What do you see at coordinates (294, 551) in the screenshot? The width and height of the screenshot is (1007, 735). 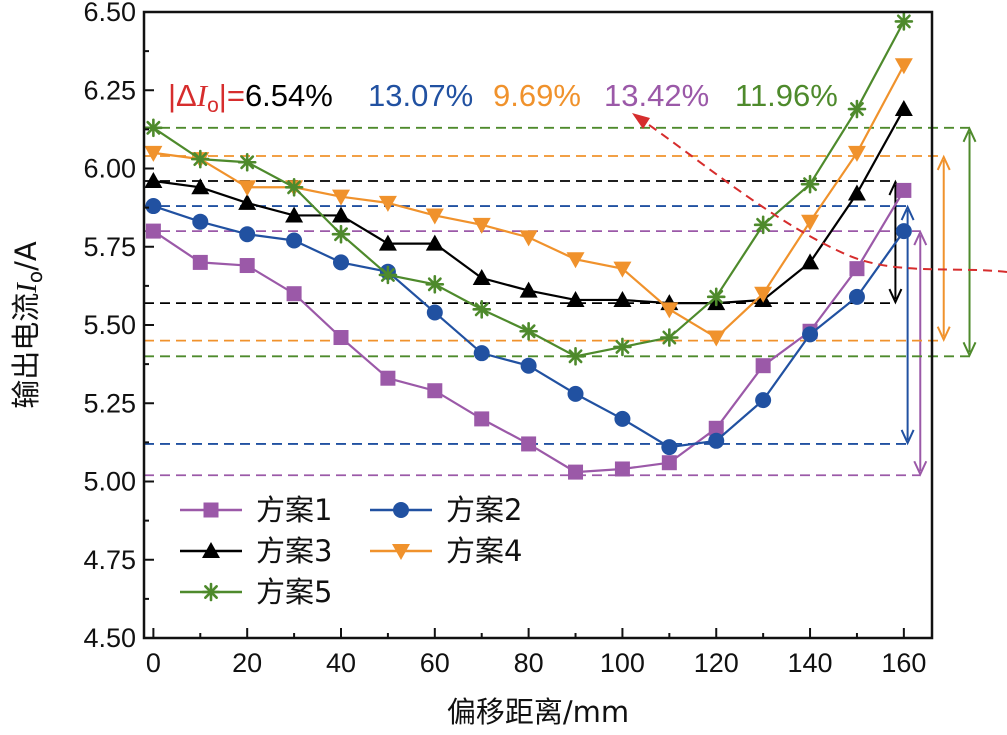 I see `legend-label: 方案3` at bounding box center [294, 551].